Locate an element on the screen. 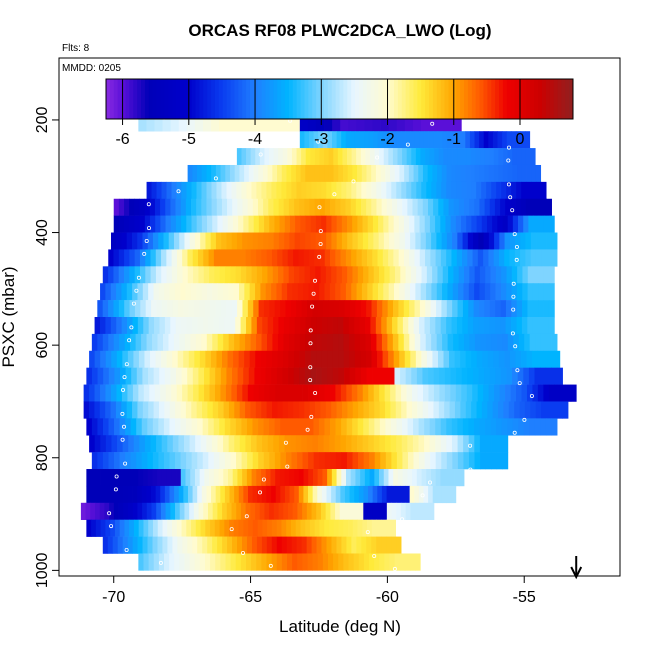 The width and height of the screenshot is (650, 655). colorbar-segment is located at coordinates (120, 99).